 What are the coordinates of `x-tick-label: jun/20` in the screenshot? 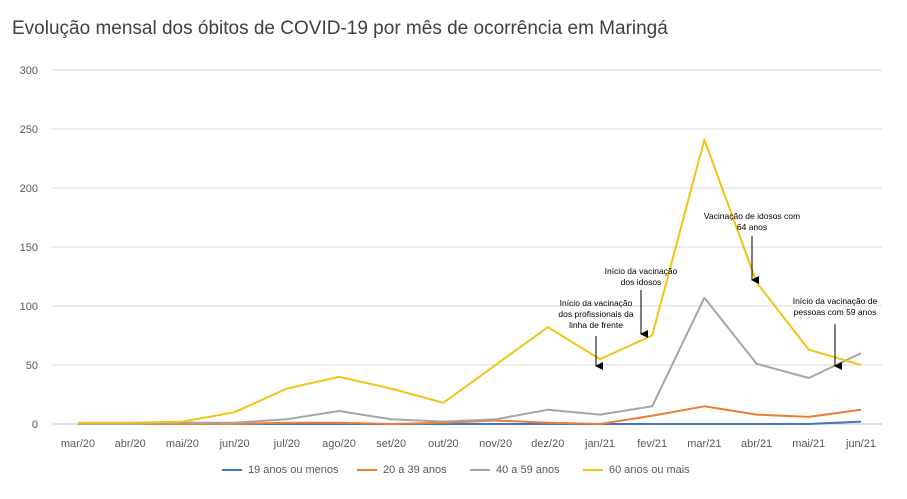 It's located at (234, 444).